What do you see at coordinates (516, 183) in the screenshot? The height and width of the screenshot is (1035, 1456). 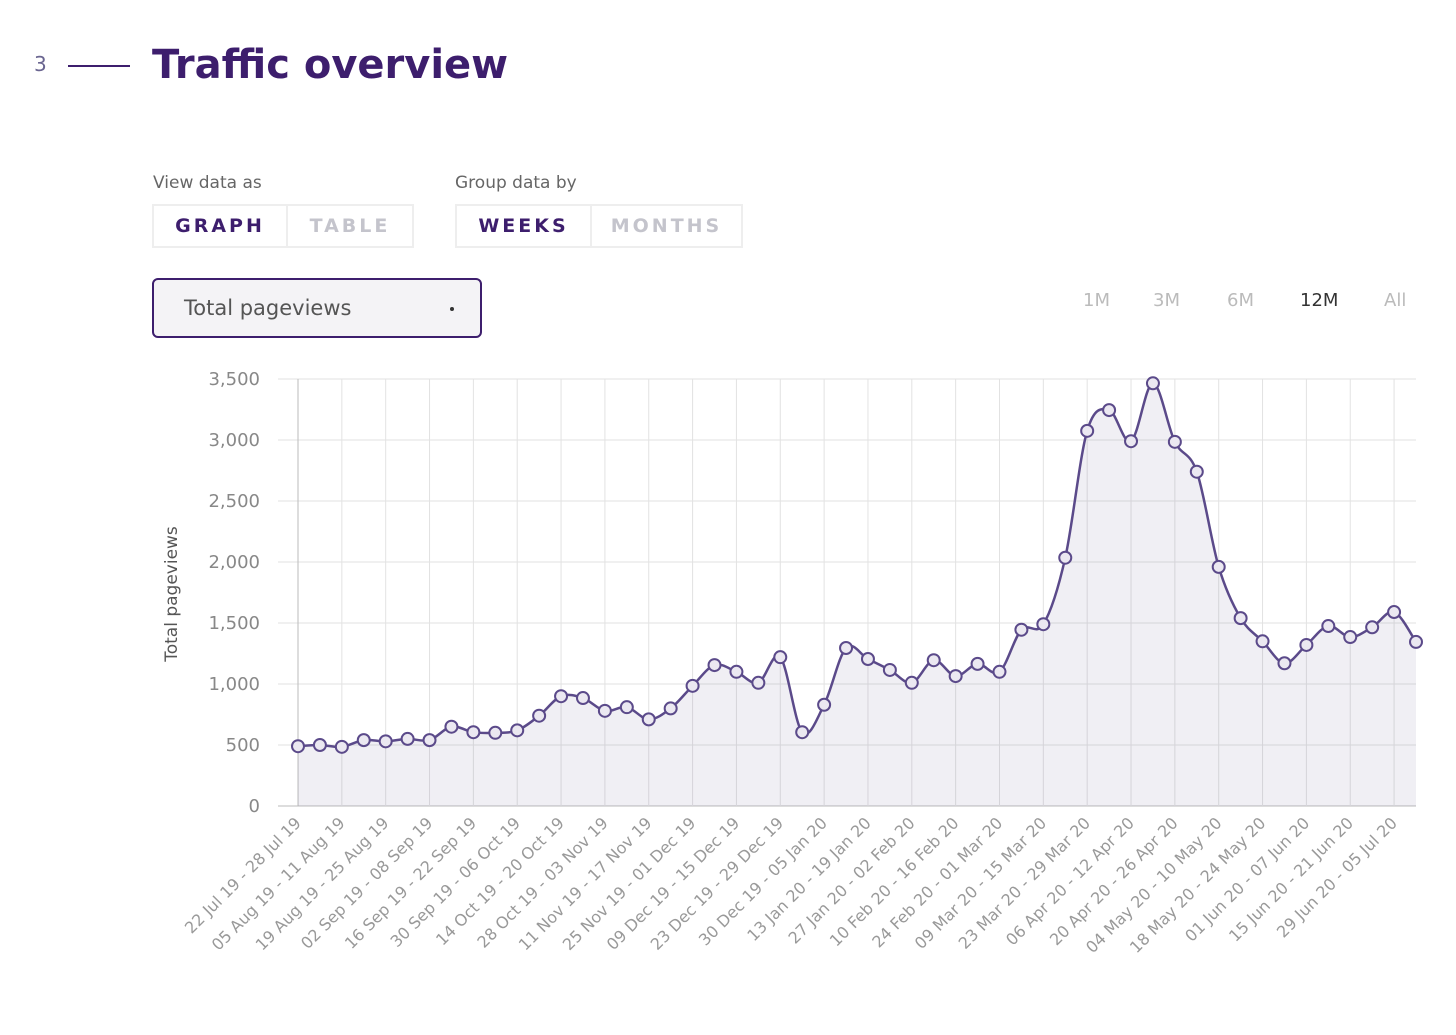 I see `group-label: Group data by` at bounding box center [516, 183].